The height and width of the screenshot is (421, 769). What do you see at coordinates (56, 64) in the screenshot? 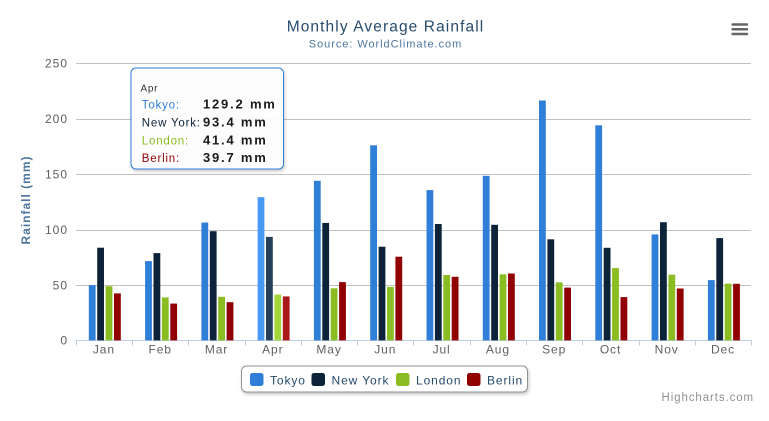
I see `svg-text: 250` at bounding box center [56, 64].